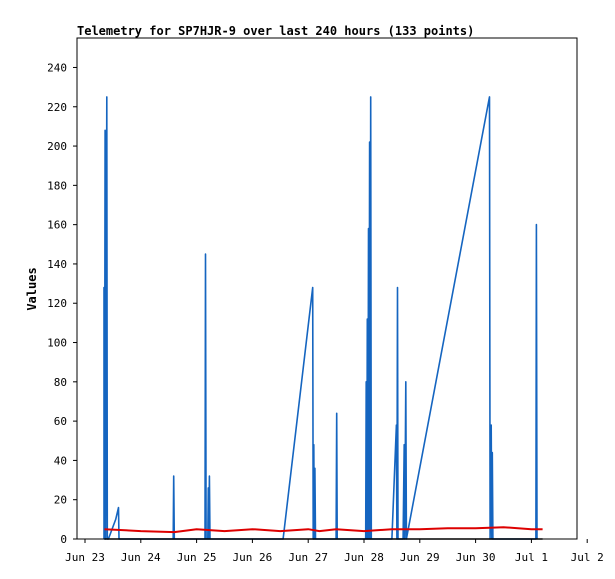 Image resolution: width=615 pixels, height=579 pixels. I want to click on x-tick-label: Jul 2, so click(587, 557).